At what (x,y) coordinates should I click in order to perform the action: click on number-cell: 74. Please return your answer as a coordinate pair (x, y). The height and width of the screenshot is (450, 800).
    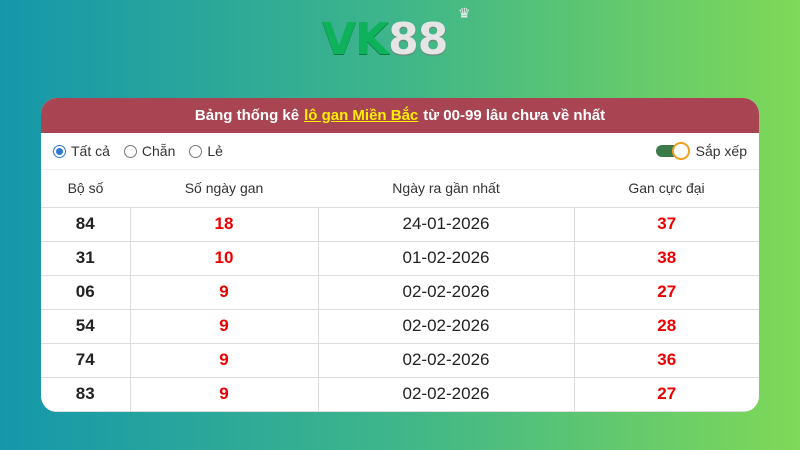
    Looking at the image, I should click on (85, 360).